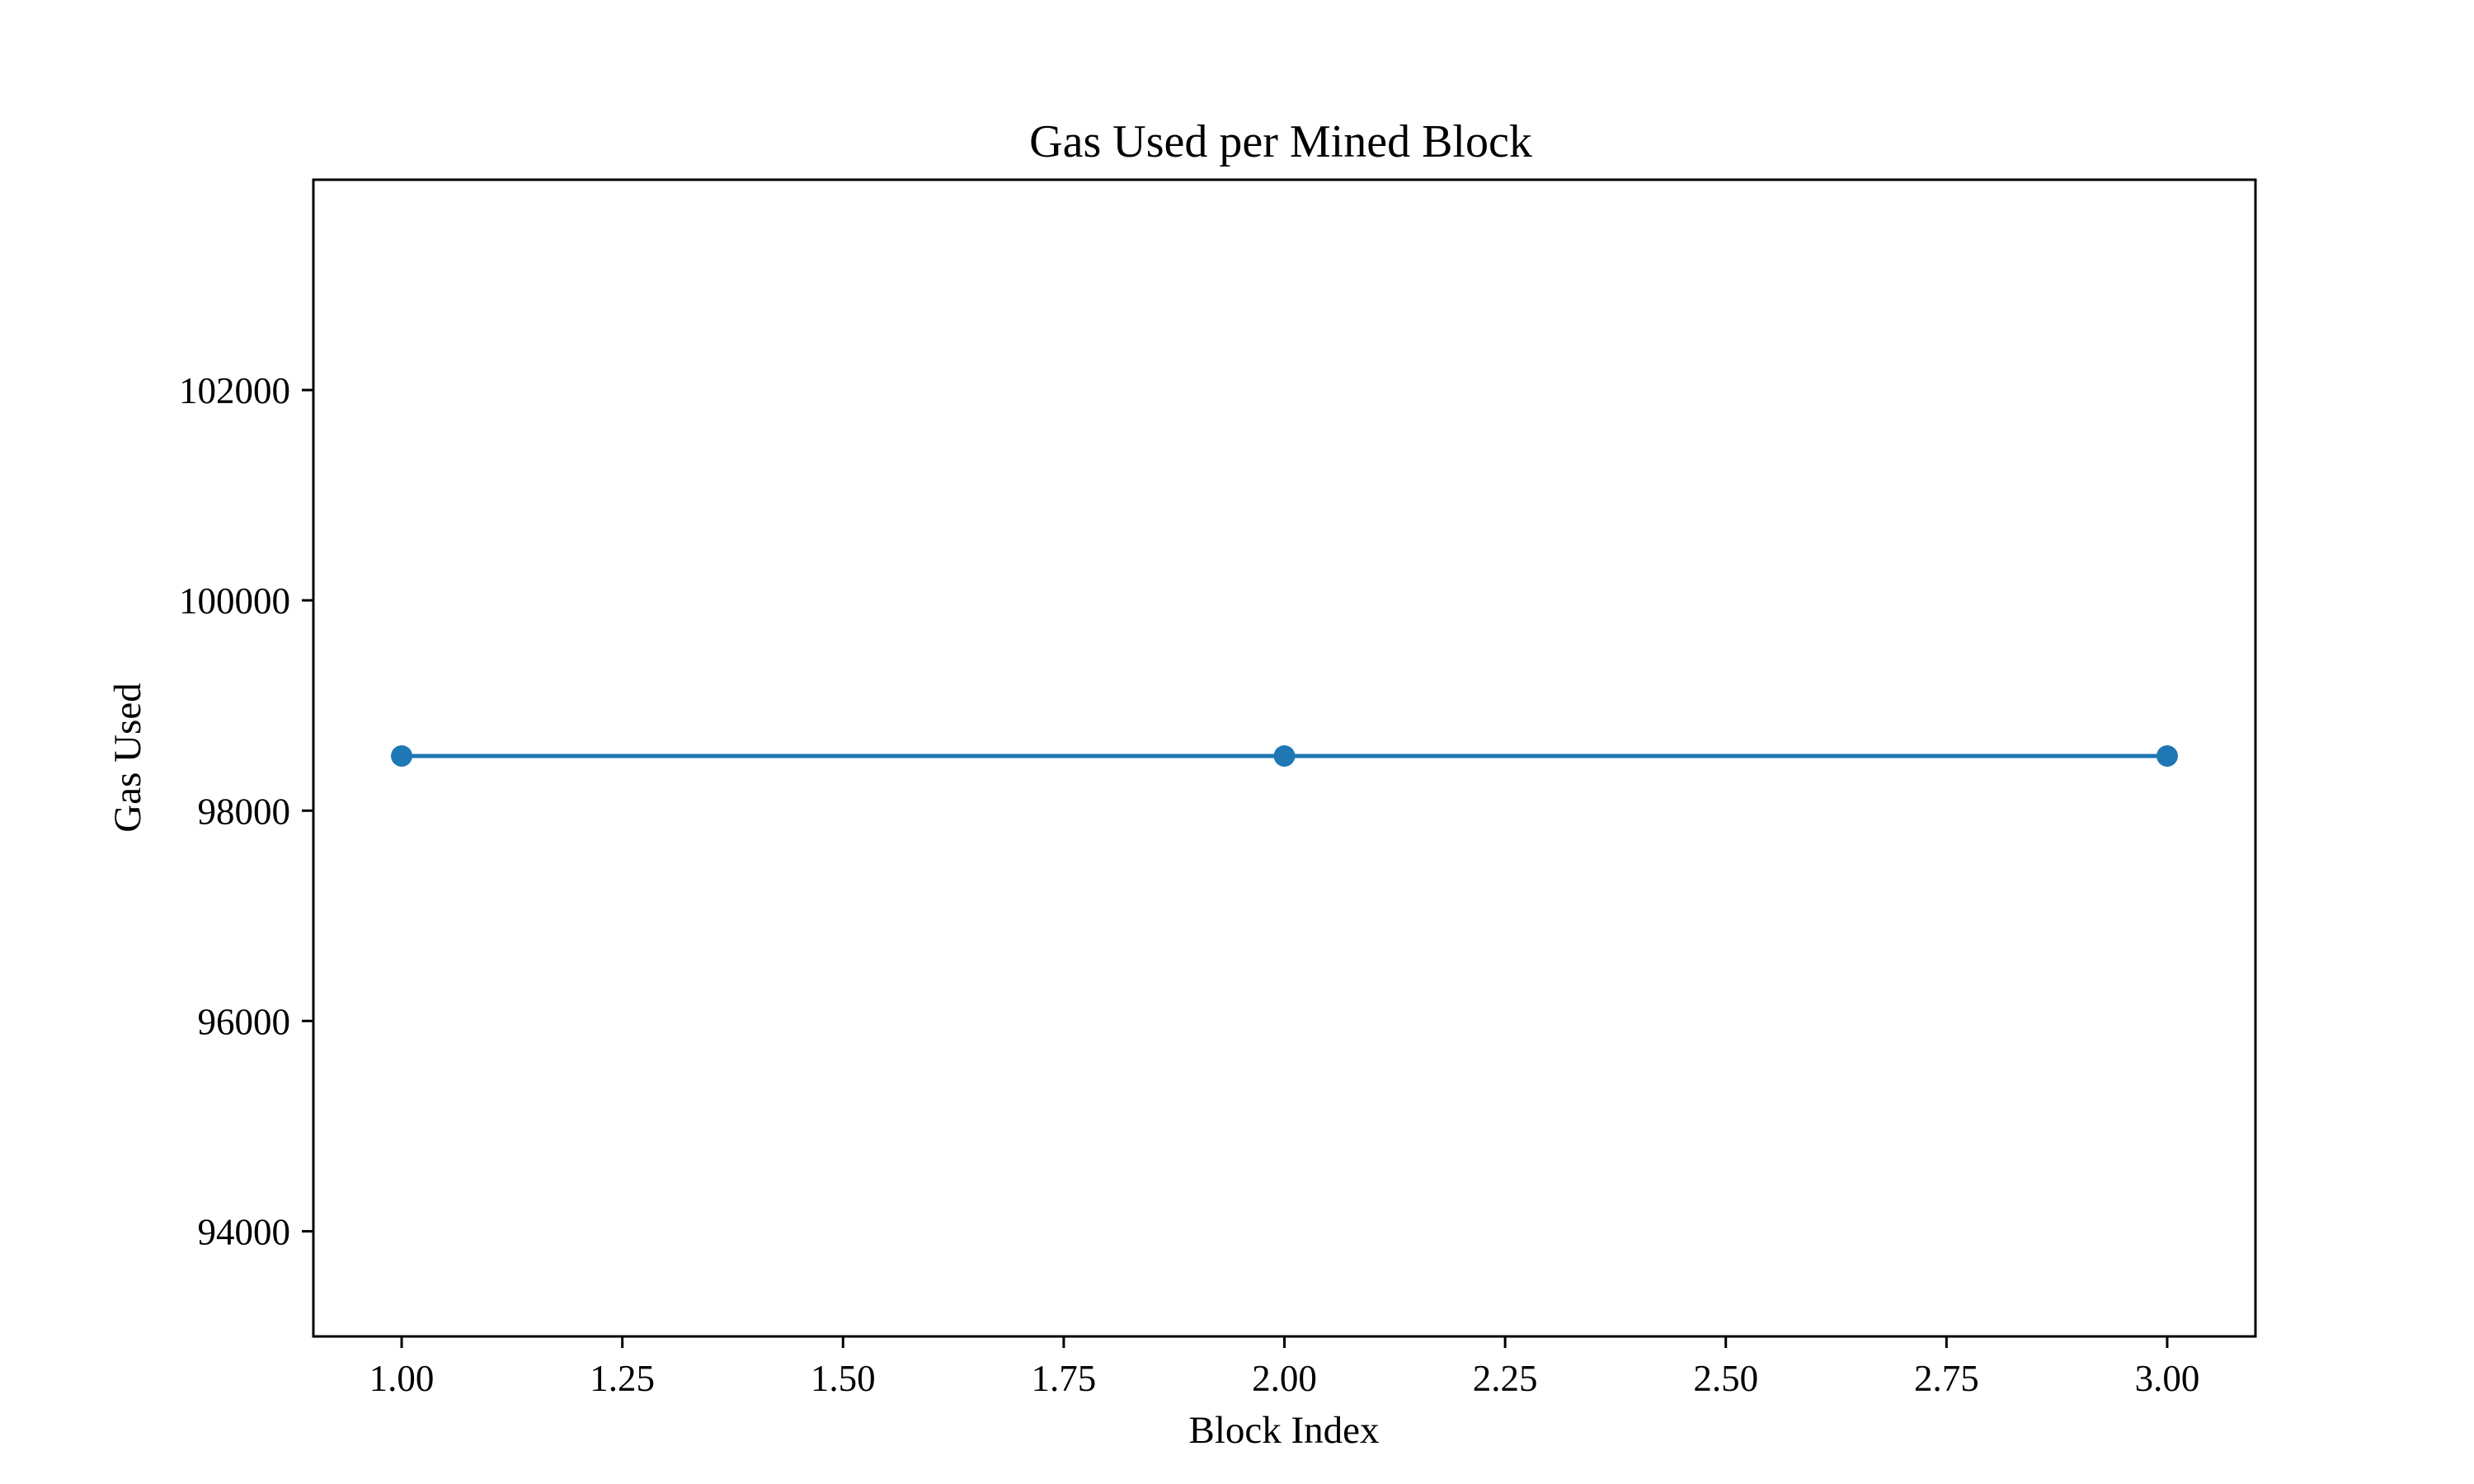 This screenshot has height=1484, width=2474. I want to click on x-tick-label: 2.00, so click(1284, 1378).